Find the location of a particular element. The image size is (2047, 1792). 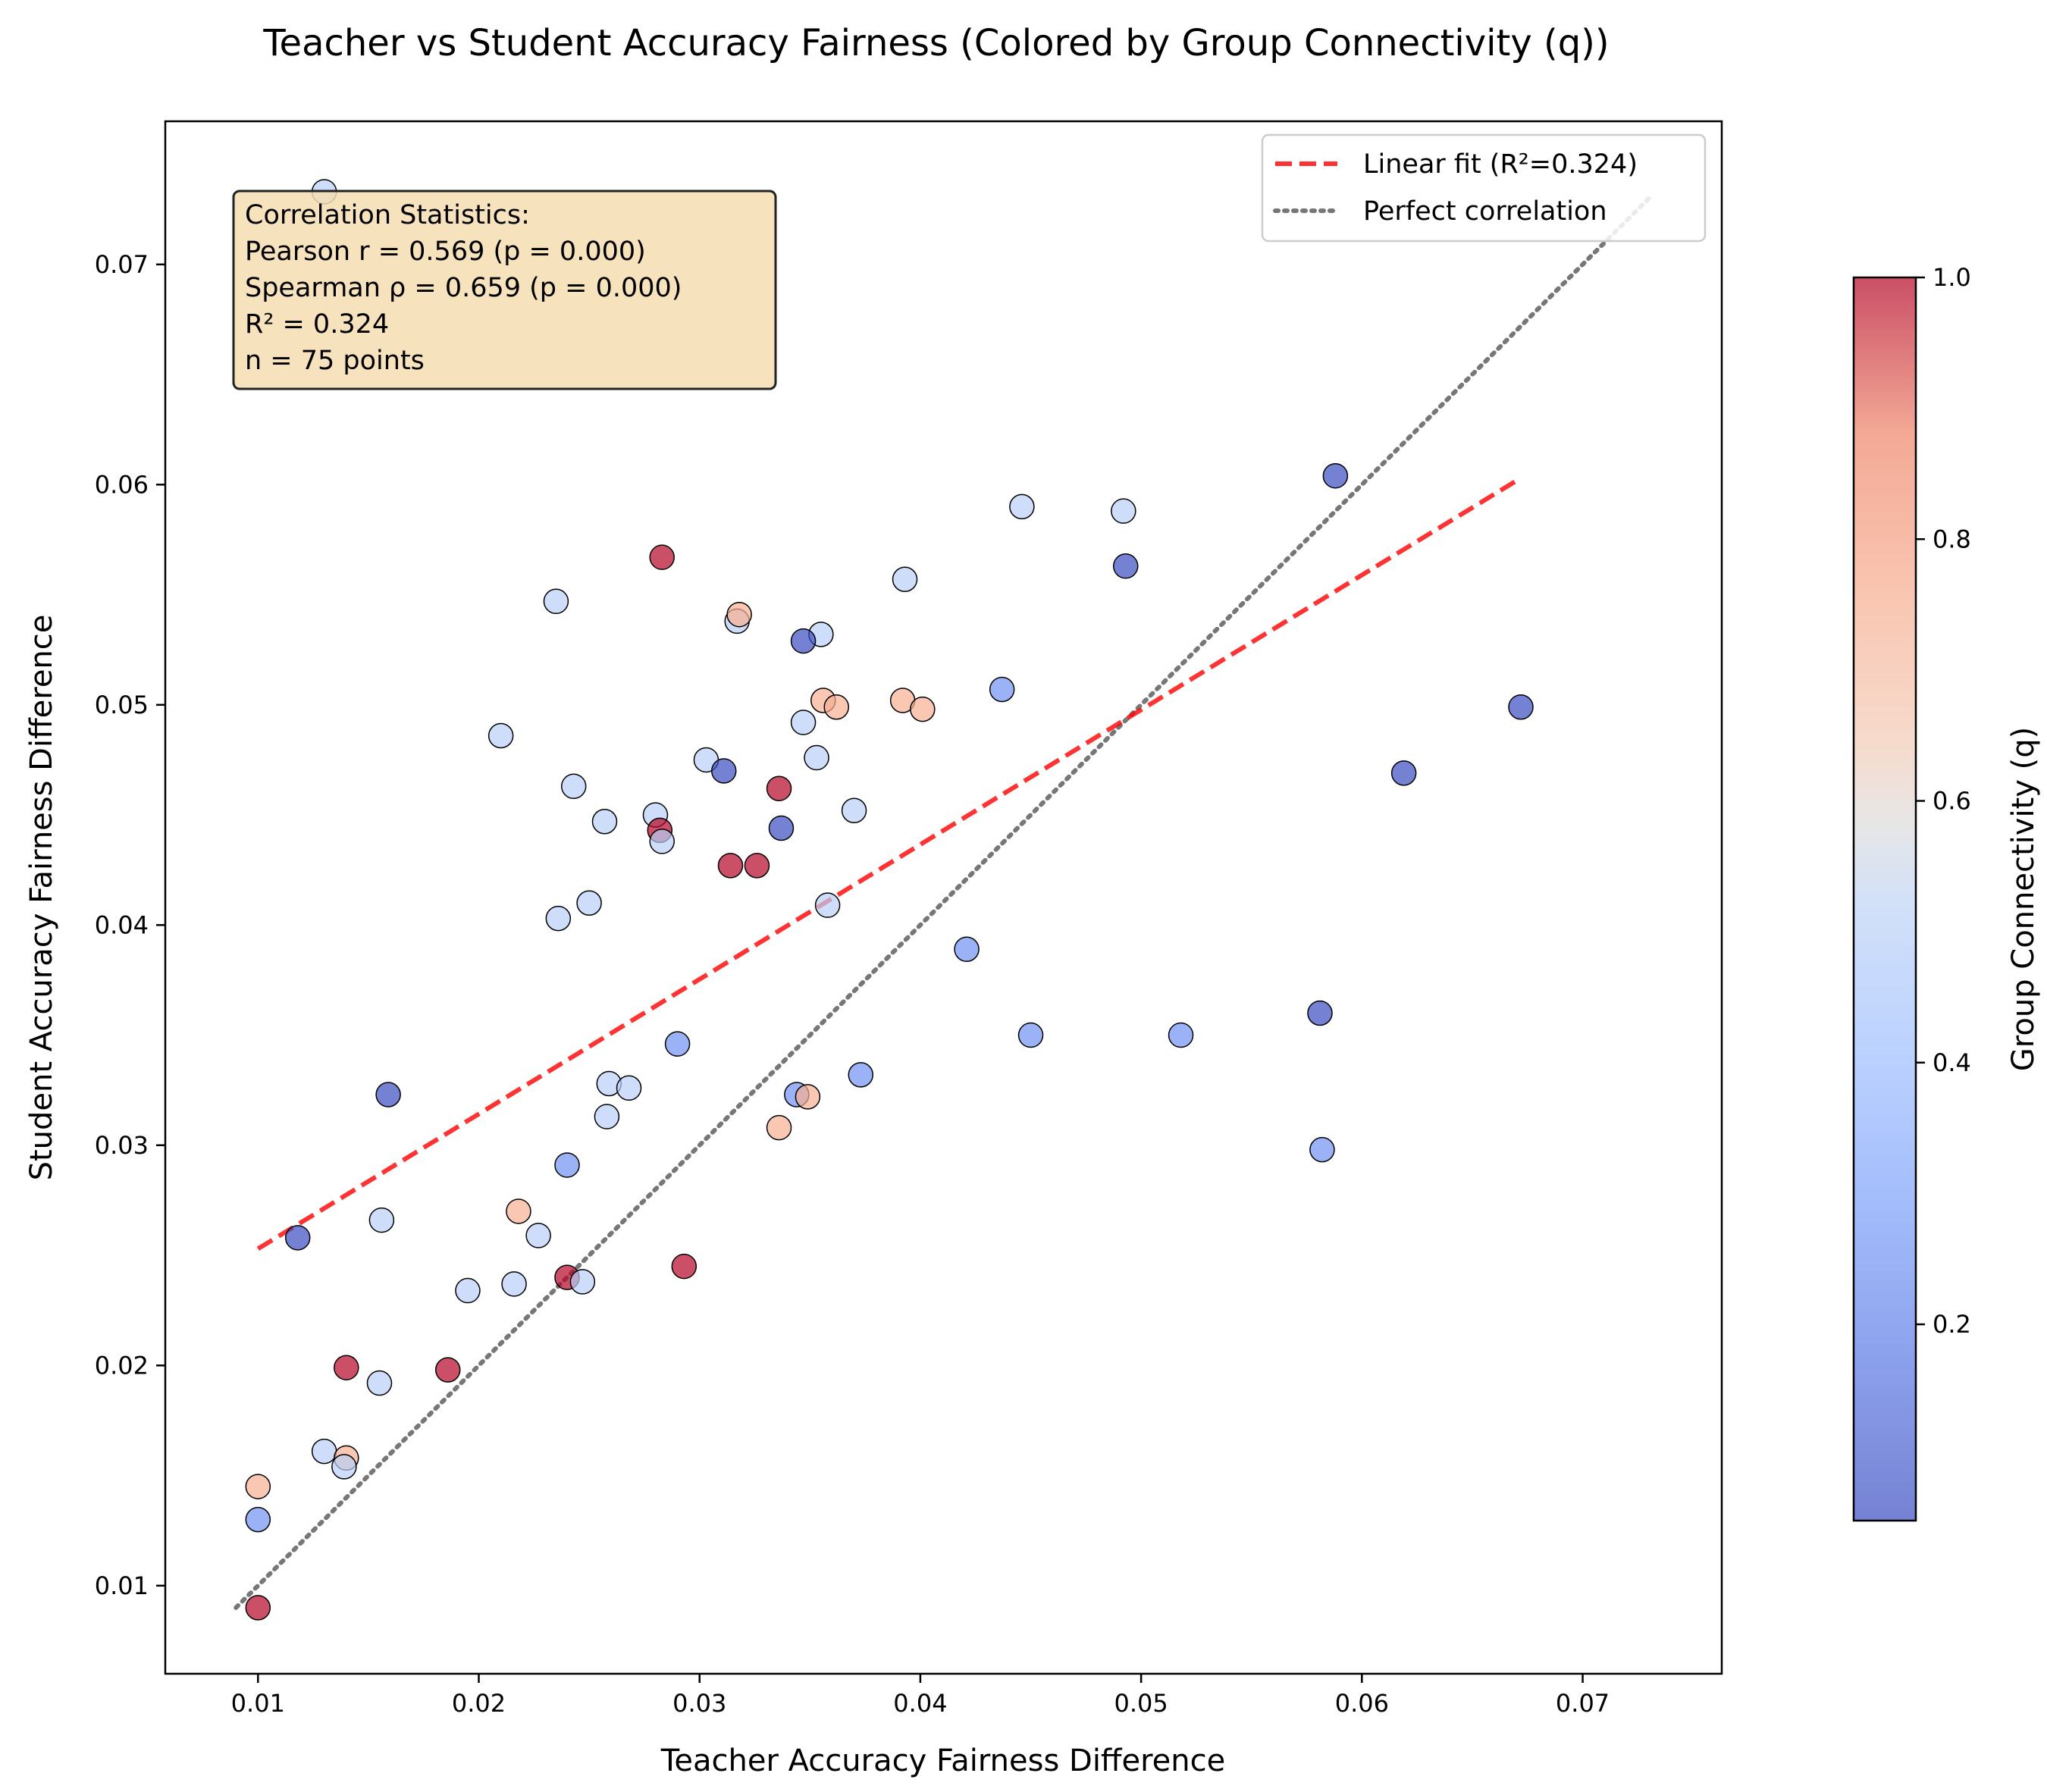

y-tick-label: 0.07 is located at coordinates (122, 265).